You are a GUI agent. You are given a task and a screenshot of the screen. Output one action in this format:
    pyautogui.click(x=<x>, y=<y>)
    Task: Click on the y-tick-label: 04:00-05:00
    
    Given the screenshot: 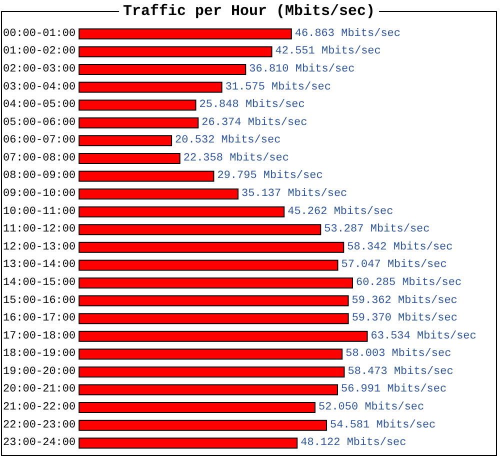 What is the action you would take?
    pyautogui.click(x=39, y=105)
    